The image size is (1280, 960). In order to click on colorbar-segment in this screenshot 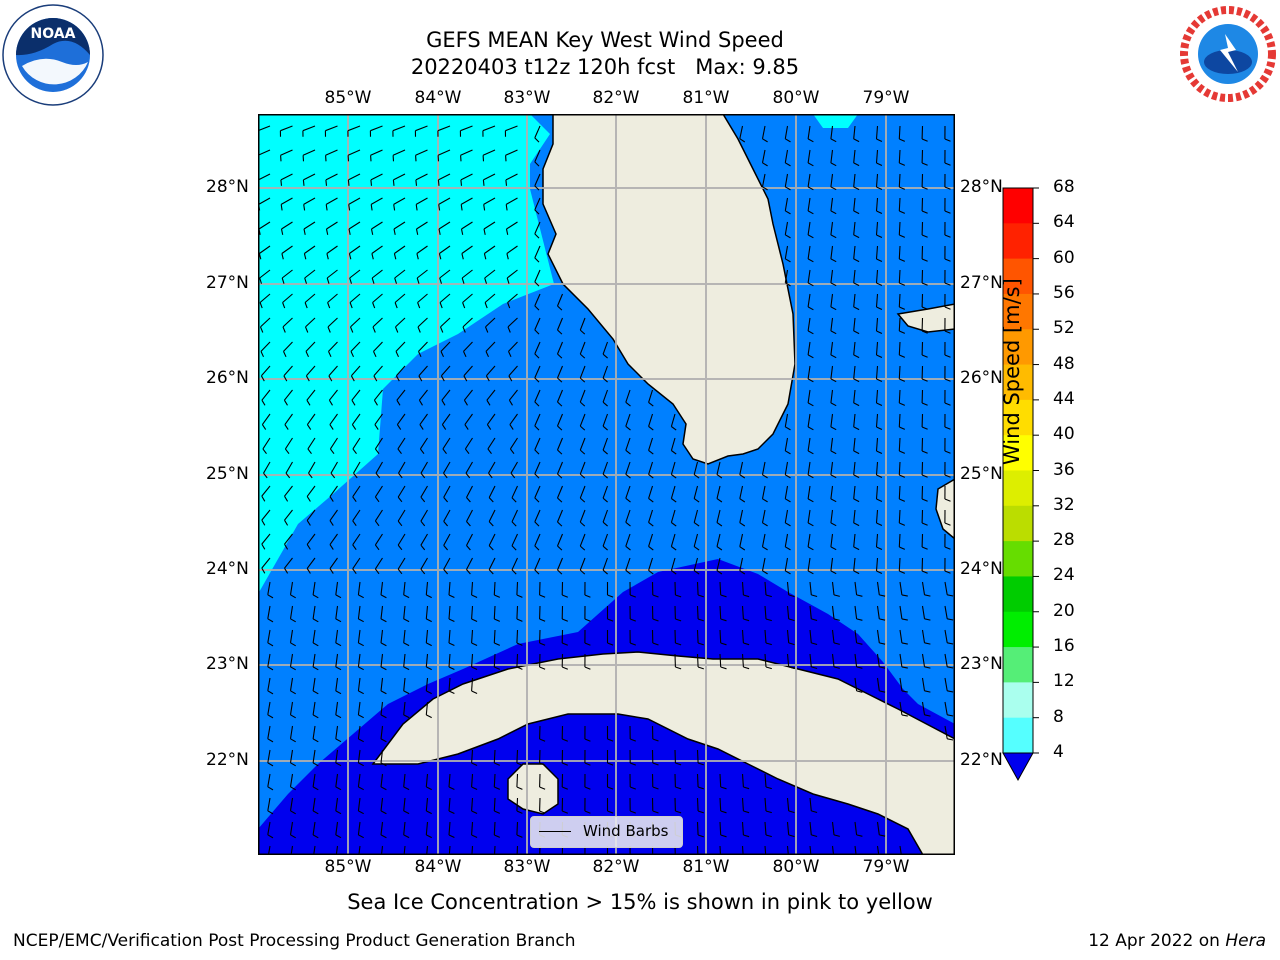, I will do `click(1018, 347)`.